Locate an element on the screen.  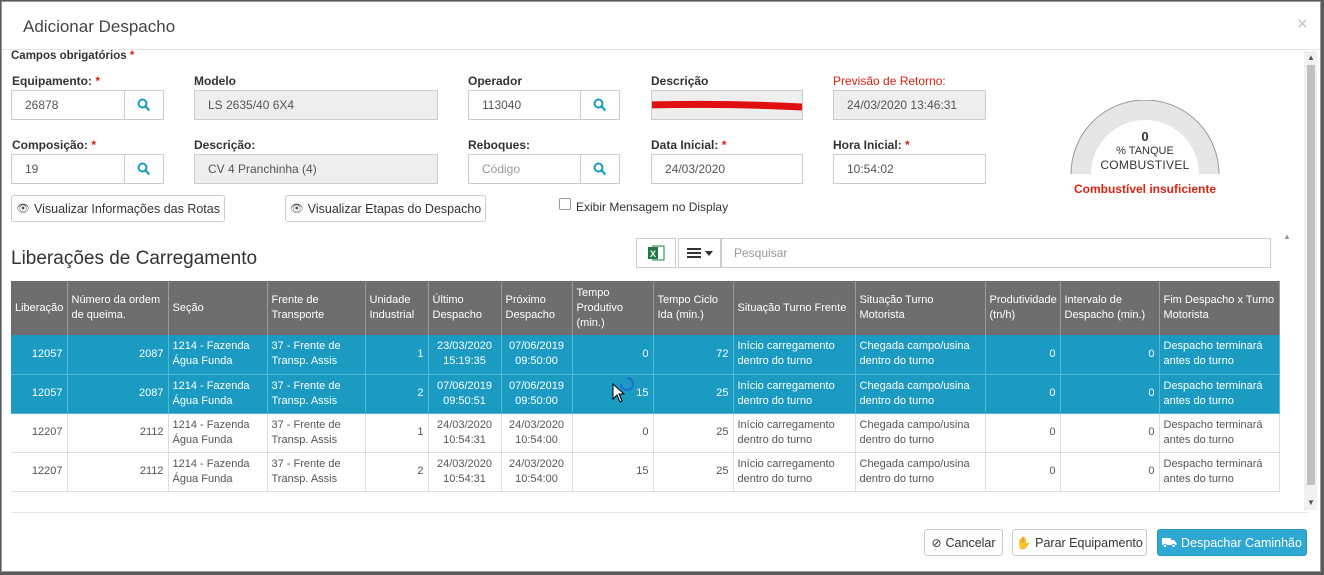
hora-inicial-input: 10:54:02 is located at coordinates (909, 169).